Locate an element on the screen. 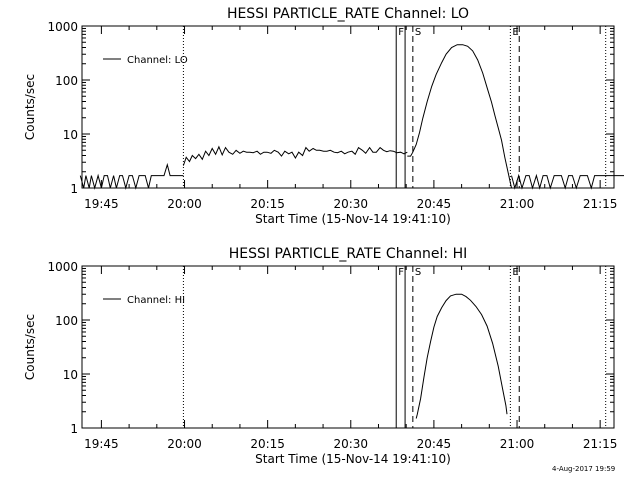 This screenshot has height=480, width=640. chart-title: HESSI PARTICLE_RATE Channel: LO is located at coordinates (348, 14).